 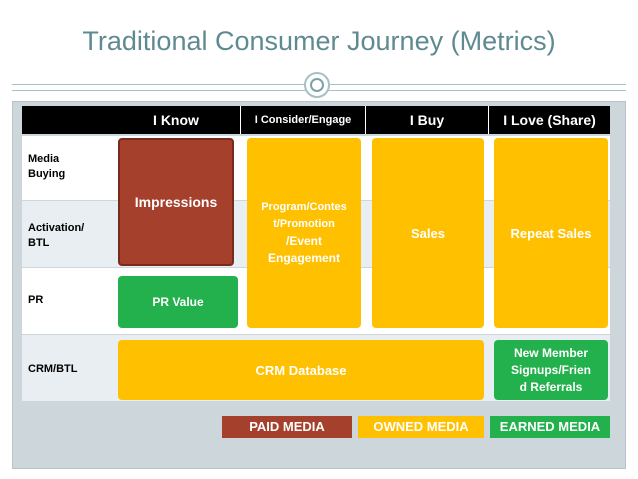 What do you see at coordinates (56, 235) in the screenshot?
I see `row-label-activation: Activation/BTL` at bounding box center [56, 235].